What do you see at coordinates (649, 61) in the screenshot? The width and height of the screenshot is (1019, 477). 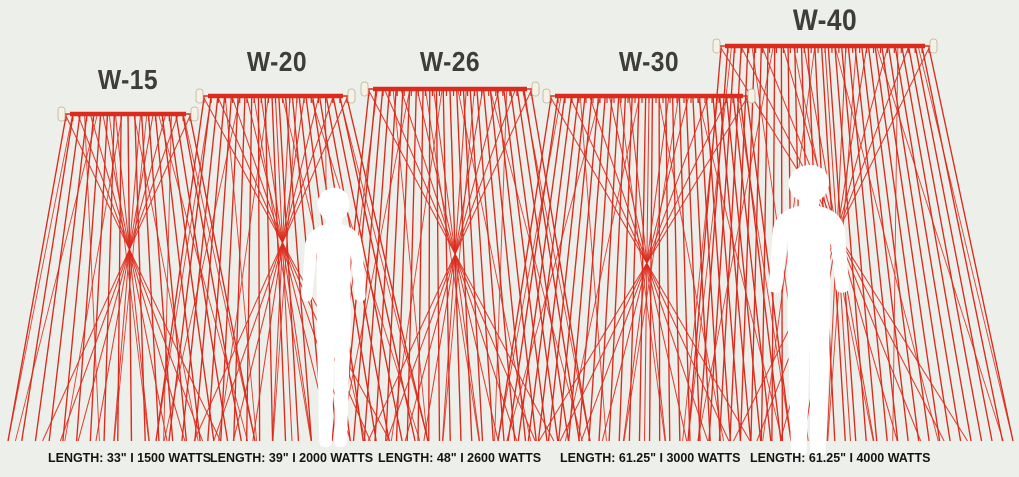 I see `model-label-w30: W-30` at bounding box center [649, 61].